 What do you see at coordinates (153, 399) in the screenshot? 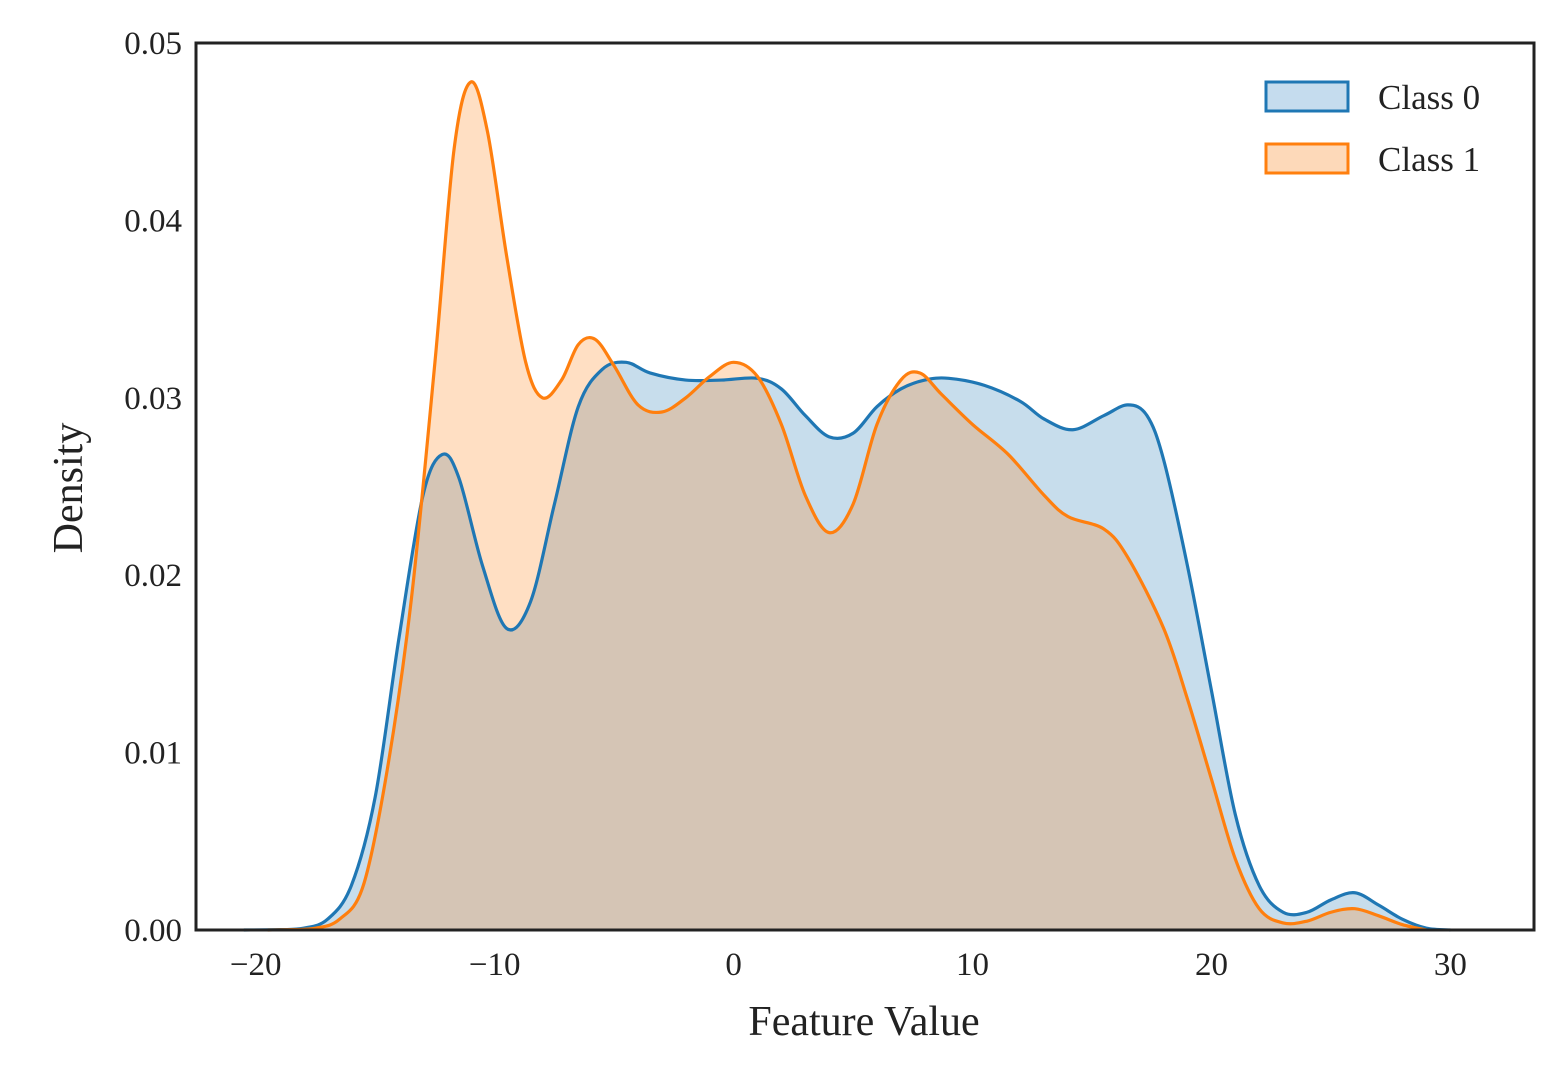
I see `y-tick-label: 0.03` at bounding box center [153, 399].